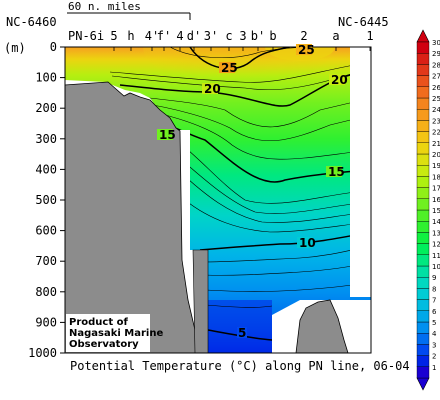 The width and height of the screenshot is (440, 400). What do you see at coordinates (211, 36) in the screenshot?
I see `station-label: 3'` at bounding box center [211, 36].